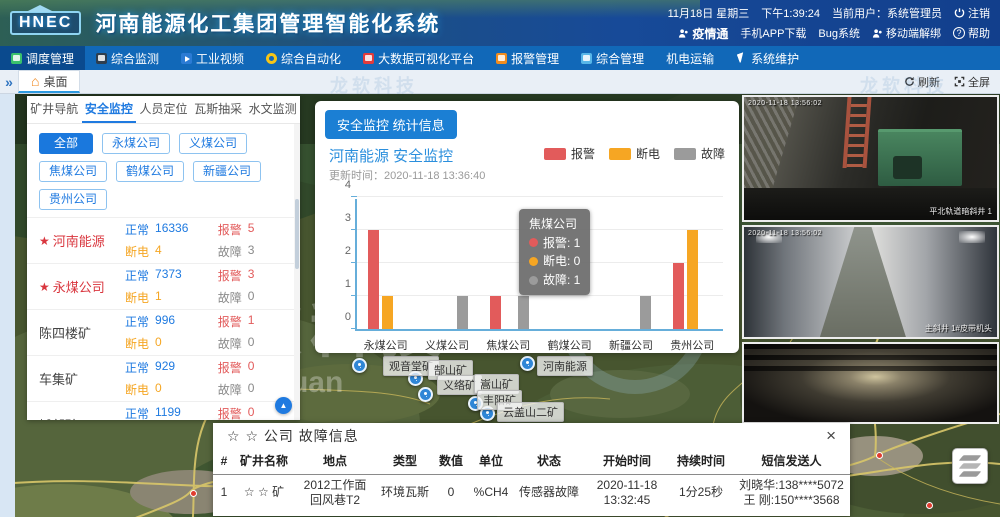 The image size is (1000, 517). Describe the element at coordinates (127, 58) in the screenshot. I see `nav-integrated-monitoring: 综合监测` at that location.